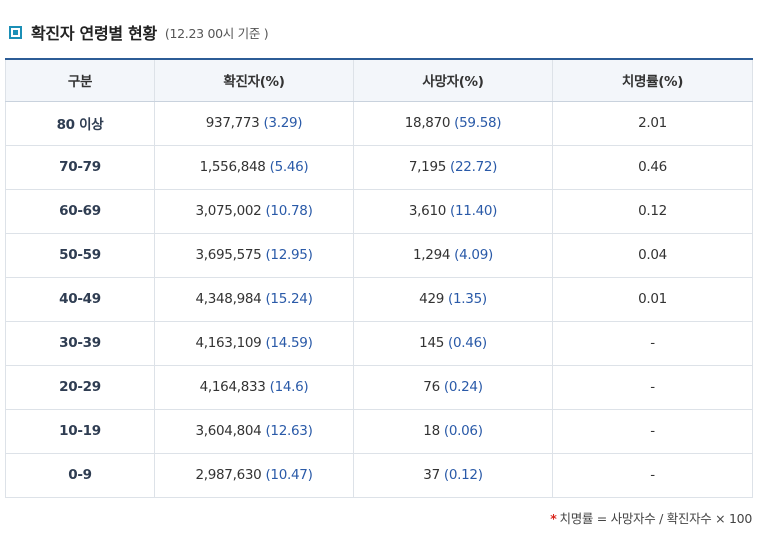 The height and width of the screenshot is (543, 757). Describe the element at coordinates (228, 211) in the screenshot. I see `cases-count: 3,075,002` at that location.